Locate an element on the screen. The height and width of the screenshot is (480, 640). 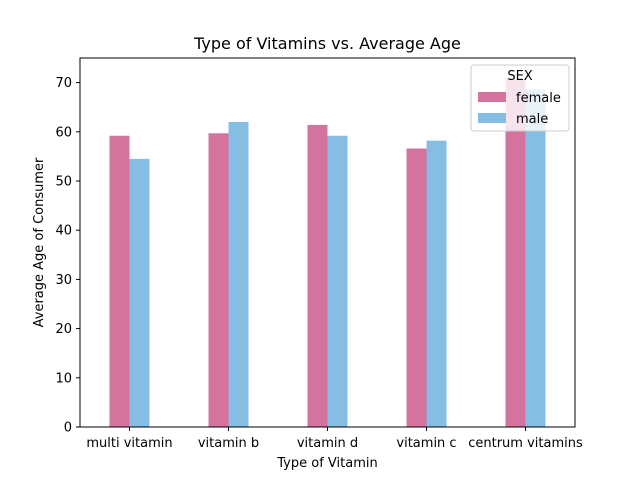
y-tick-label: 50 is located at coordinates (63, 182).